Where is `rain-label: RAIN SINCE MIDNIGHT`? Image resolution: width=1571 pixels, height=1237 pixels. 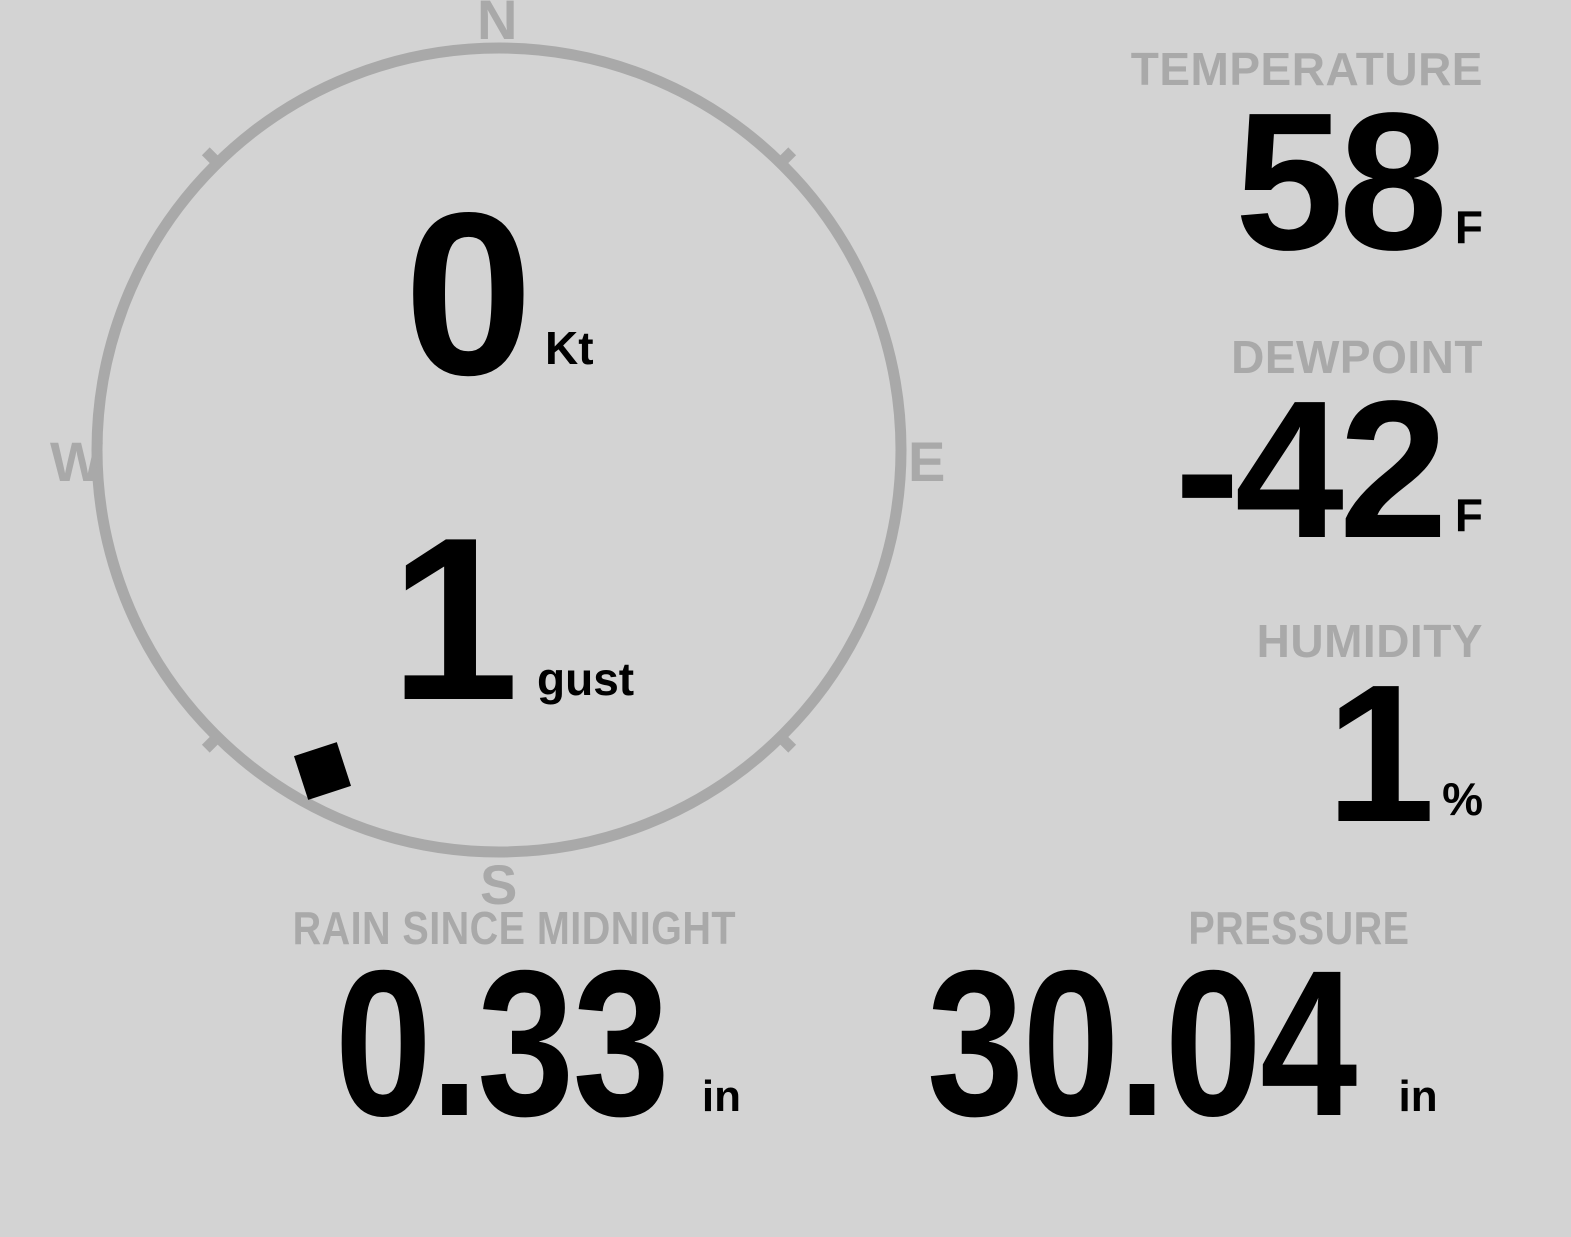 rain-label: RAIN SINCE MIDNIGHT is located at coordinates (514, 928).